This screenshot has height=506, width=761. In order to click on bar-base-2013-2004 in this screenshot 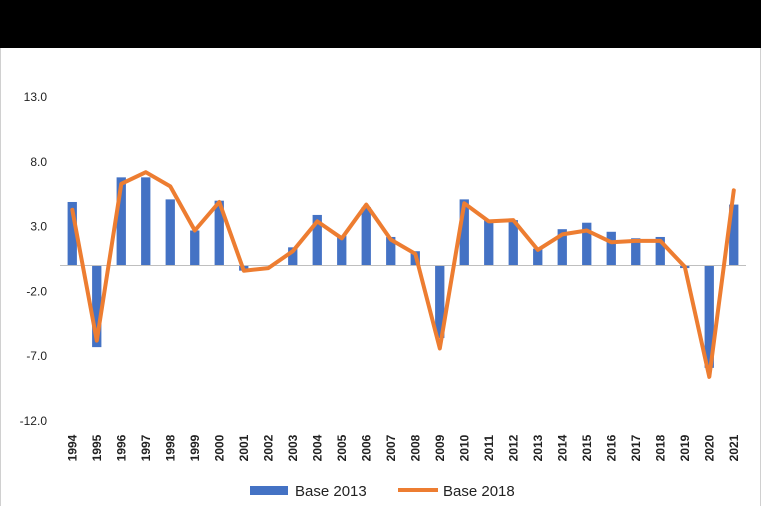, I will do `click(317, 240)`.